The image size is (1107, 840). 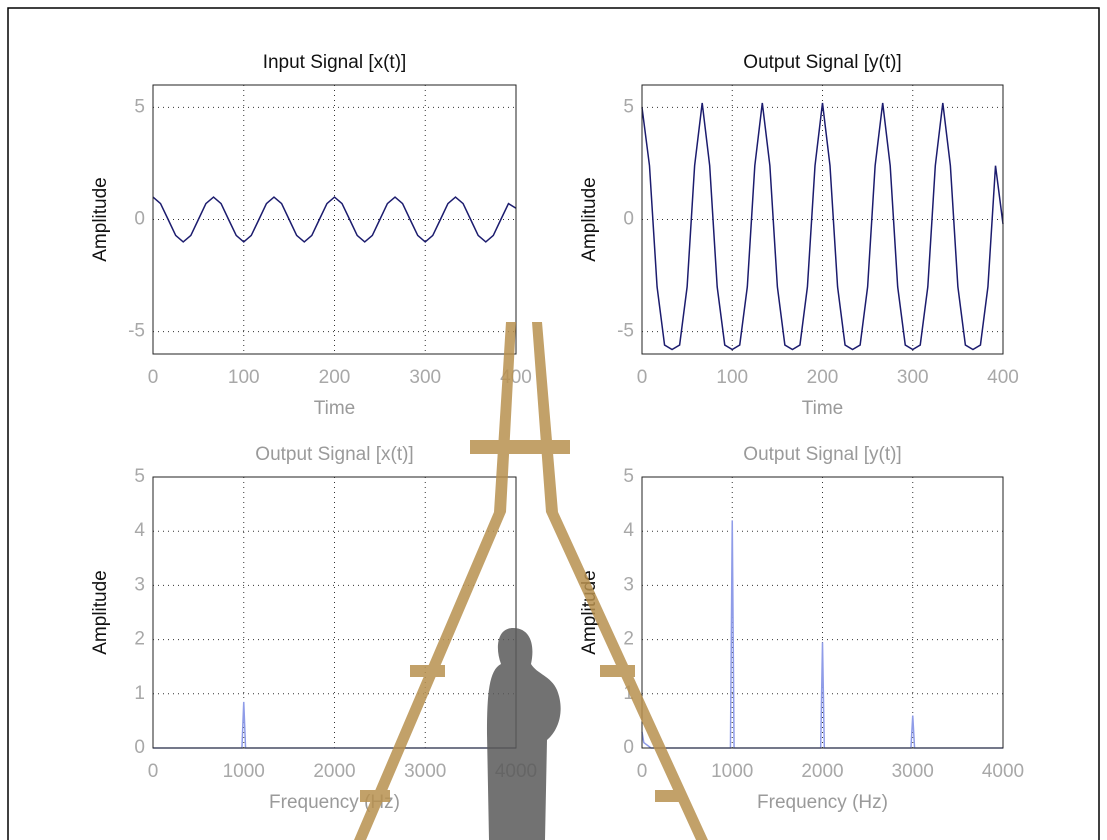 I want to click on x-tick-label: 400, so click(x=1003, y=377).